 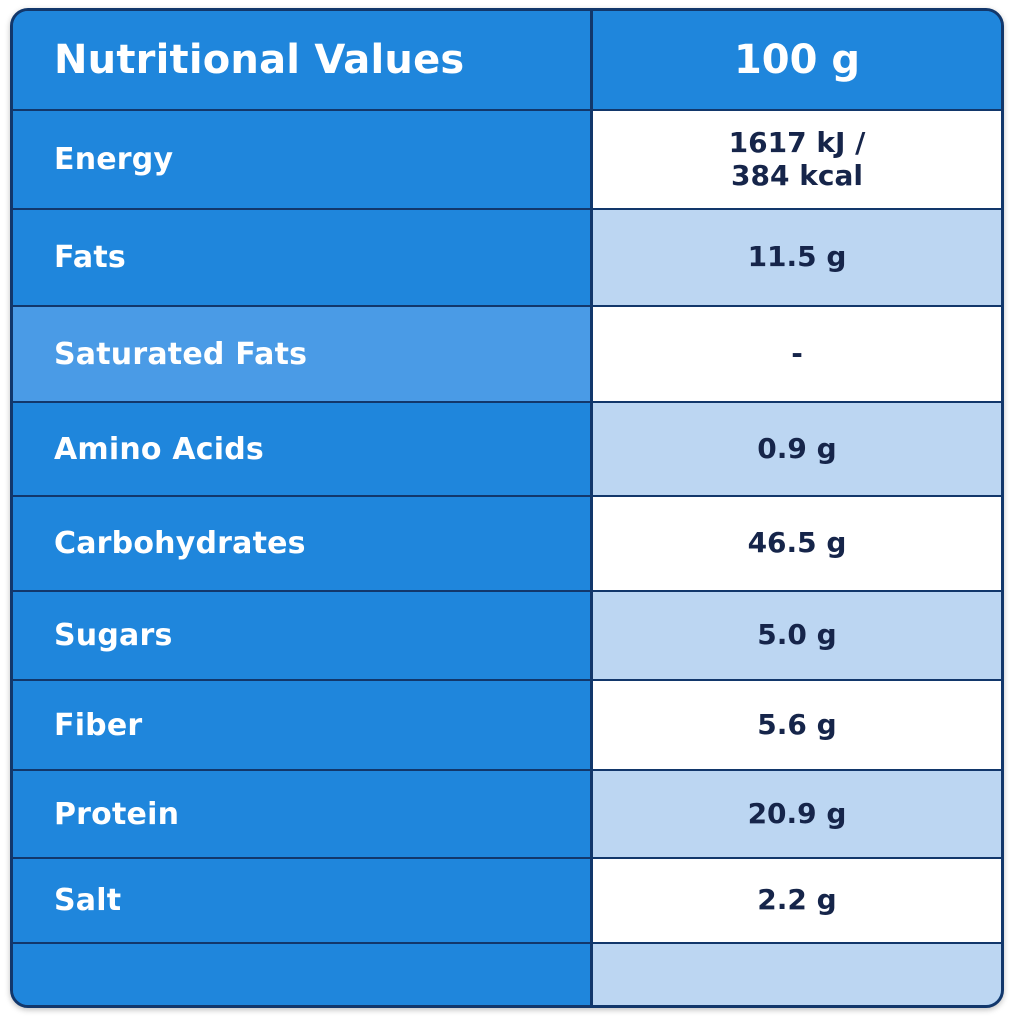 What do you see at coordinates (303, 354) in the screenshot?
I see `row-label: Saturated Fats` at bounding box center [303, 354].